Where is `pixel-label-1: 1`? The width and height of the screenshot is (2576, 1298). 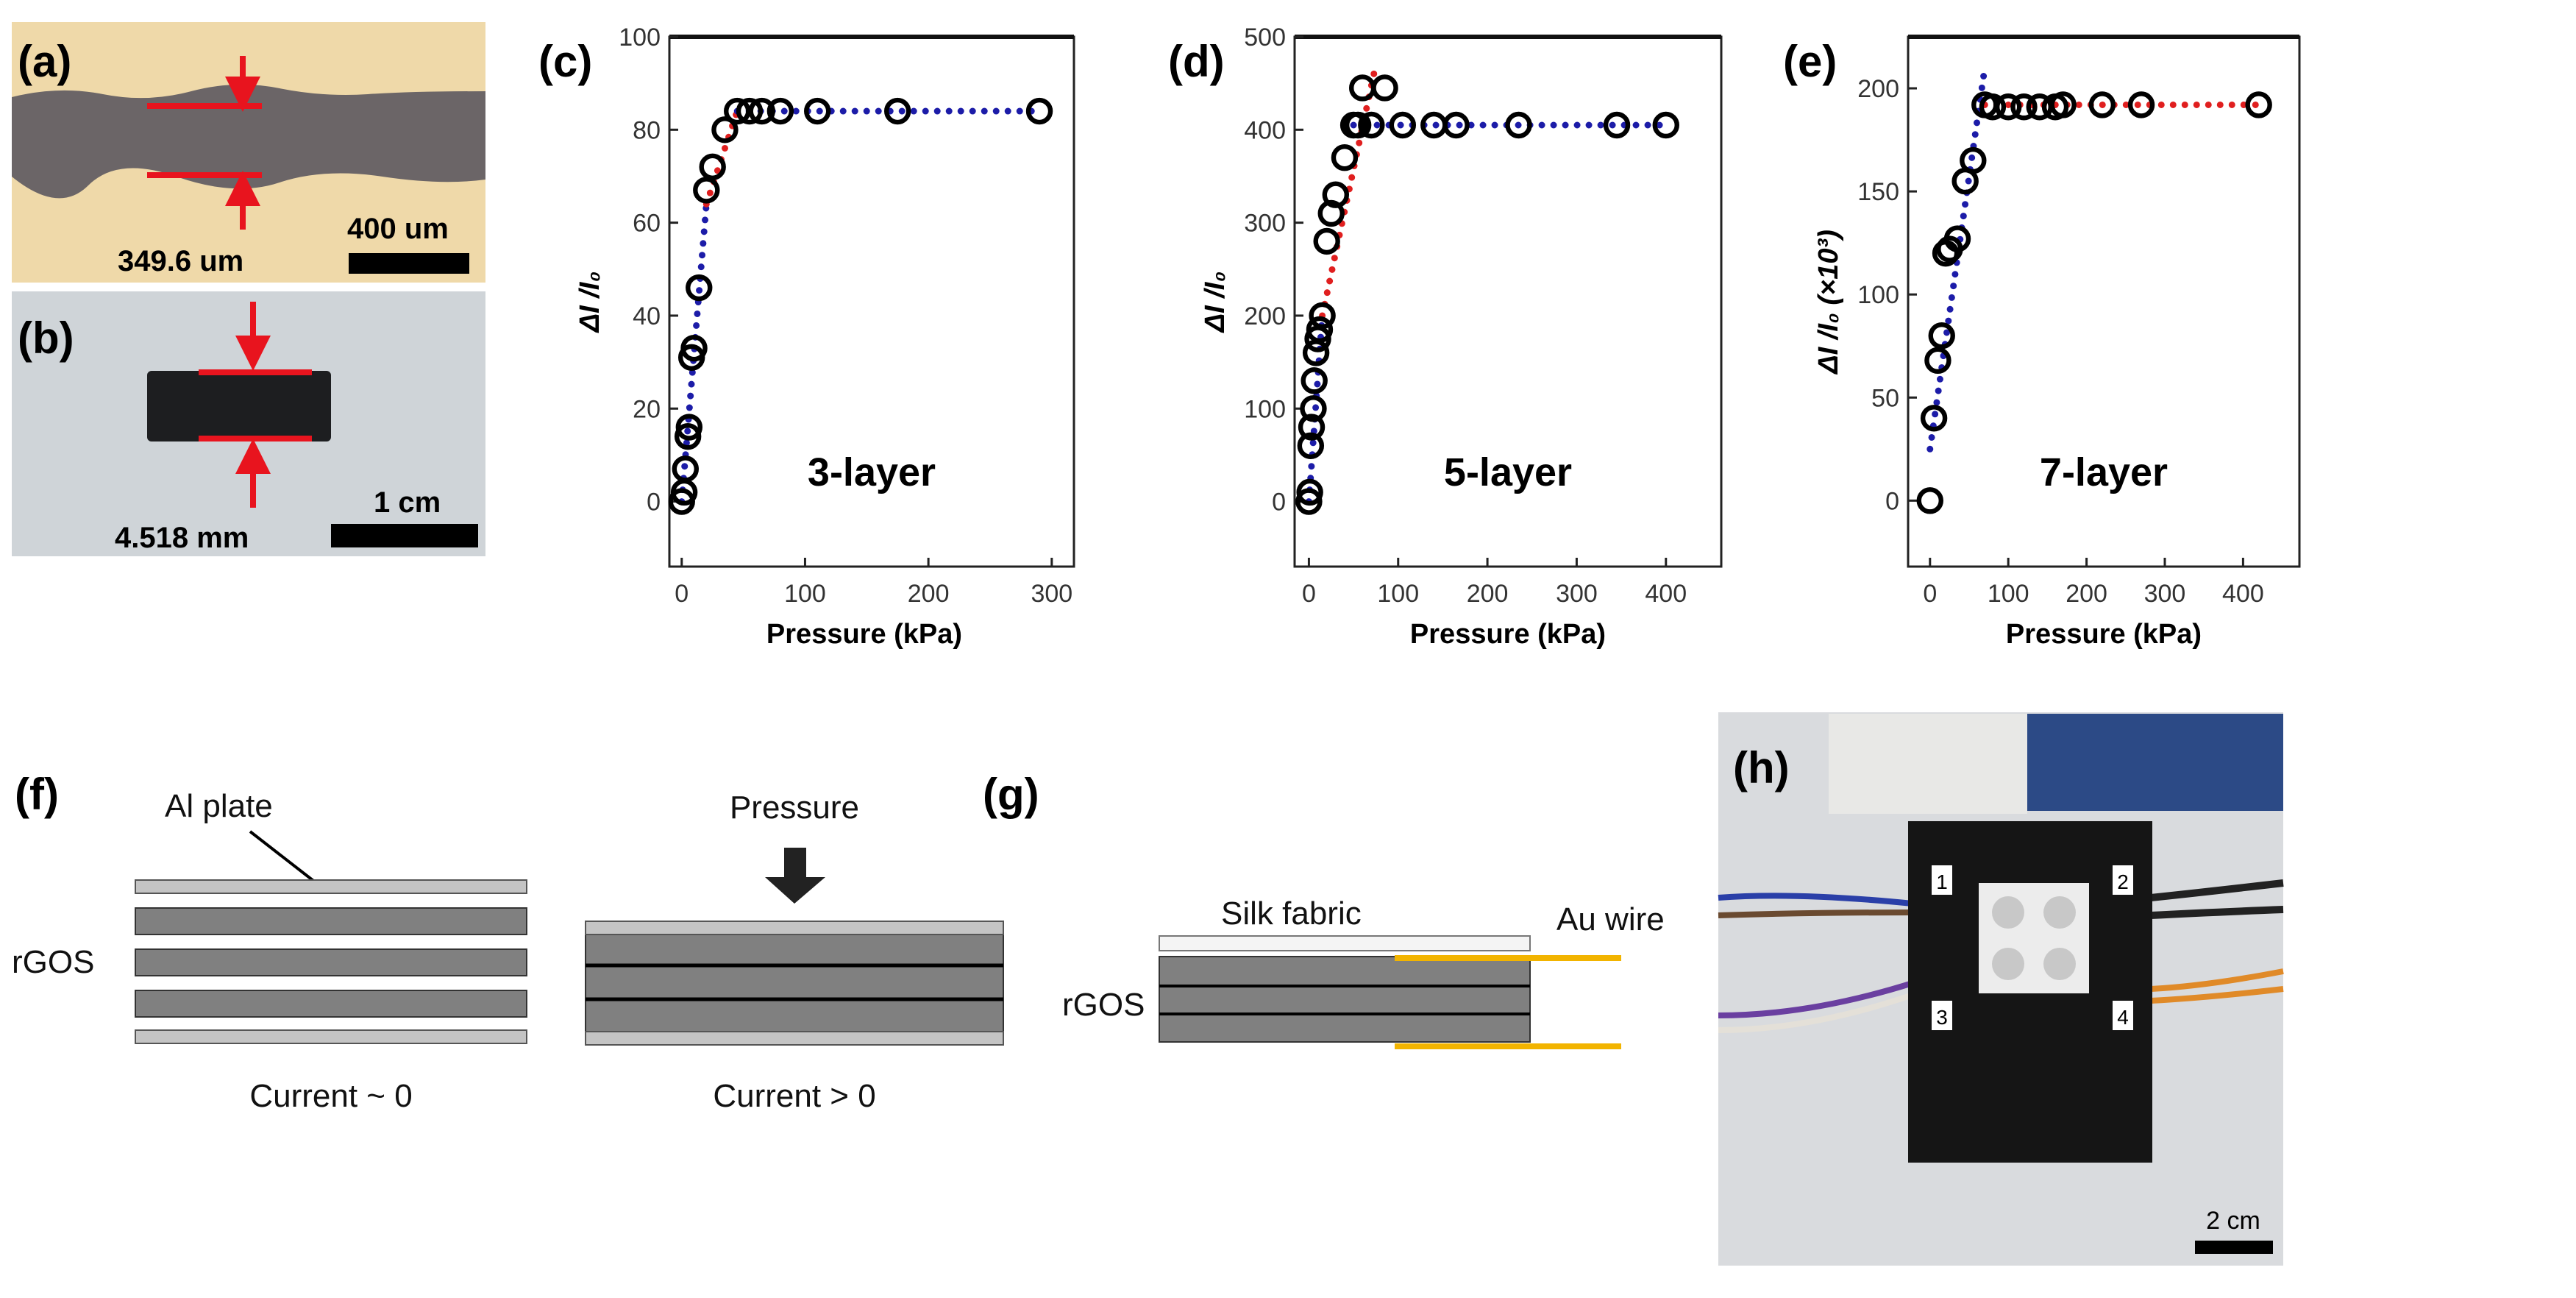
pixel-label-1: 1 is located at coordinates (1942, 882).